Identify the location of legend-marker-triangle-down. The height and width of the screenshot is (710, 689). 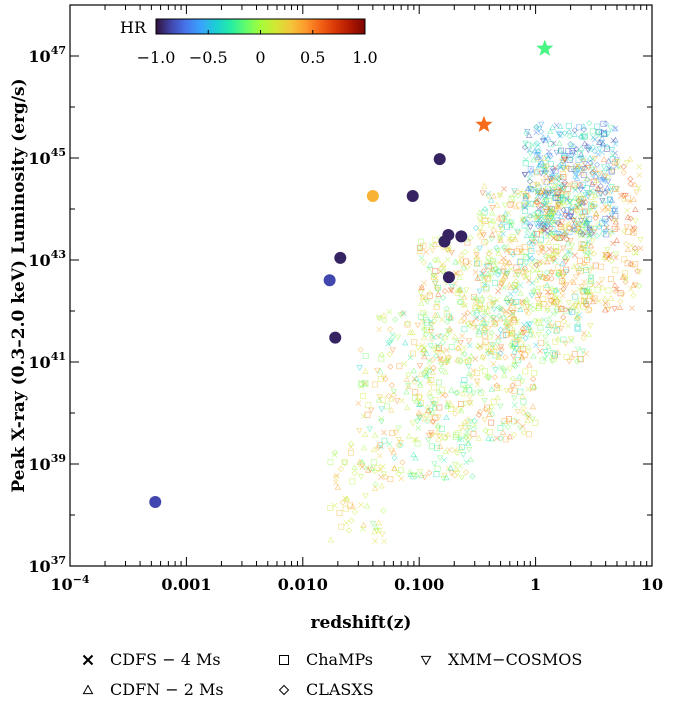
(426, 660).